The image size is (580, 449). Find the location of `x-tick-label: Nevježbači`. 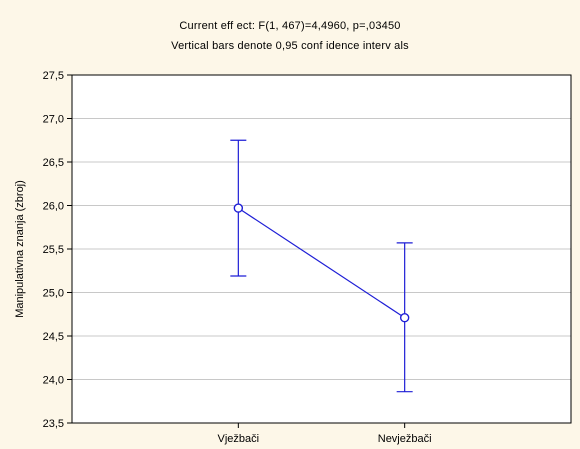

x-tick-label: Nevježbači is located at coordinates (405, 439).